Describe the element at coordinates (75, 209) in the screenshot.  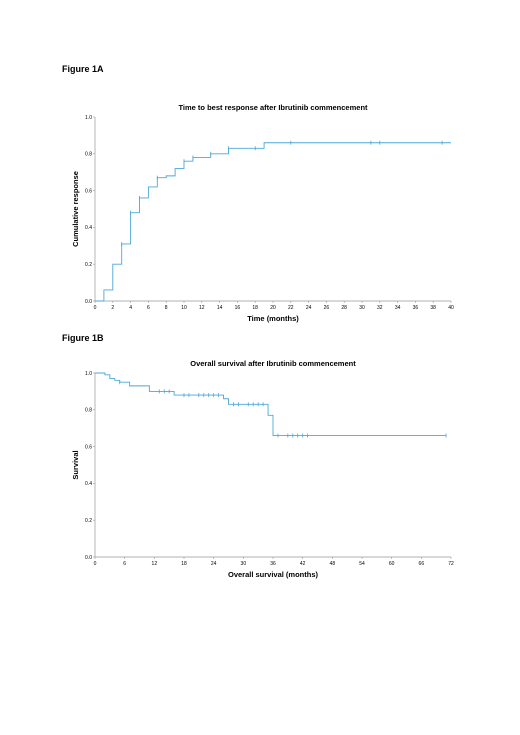
I see `chart-a-y-axis-label: Cumulative response` at that location.